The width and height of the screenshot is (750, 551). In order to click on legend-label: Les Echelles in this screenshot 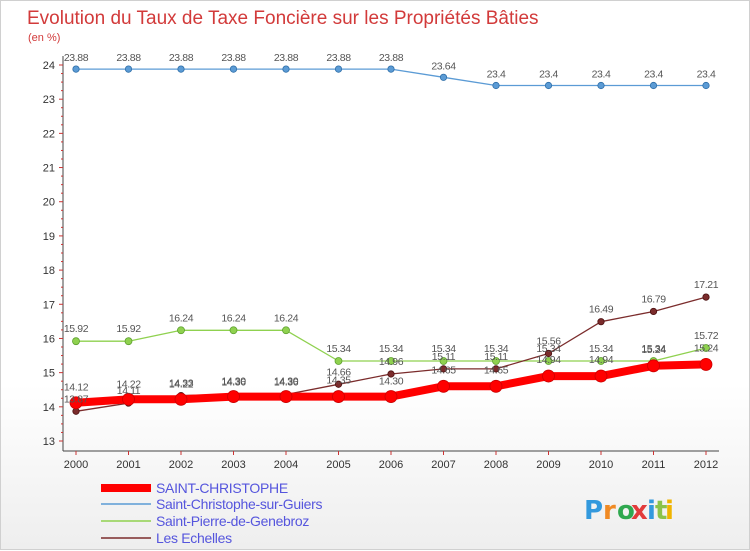, I will do `click(194, 538)`.